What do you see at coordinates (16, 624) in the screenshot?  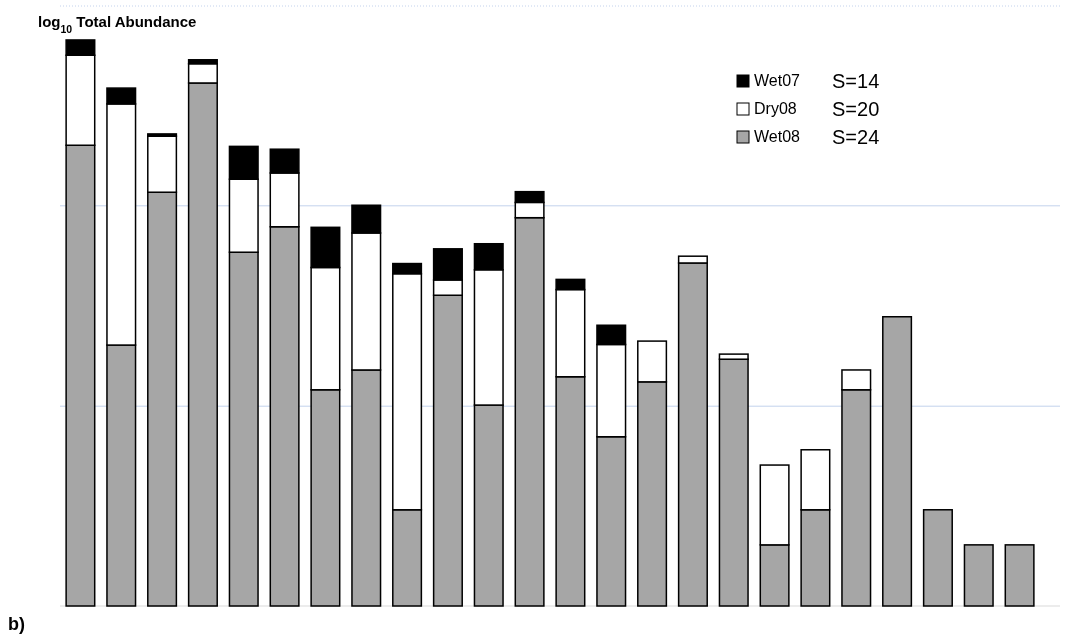 I see `text: b)` at bounding box center [16, 624].